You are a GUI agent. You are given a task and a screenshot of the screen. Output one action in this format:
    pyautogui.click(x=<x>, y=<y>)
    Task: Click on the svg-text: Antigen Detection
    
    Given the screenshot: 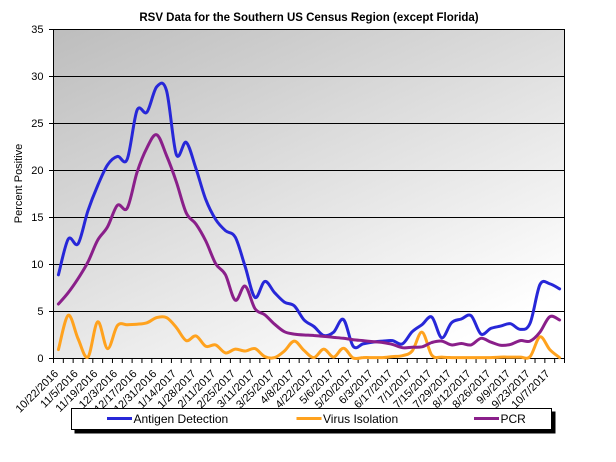 What is the action you would take?
    pyautogui.click(x=181, y=419)
    